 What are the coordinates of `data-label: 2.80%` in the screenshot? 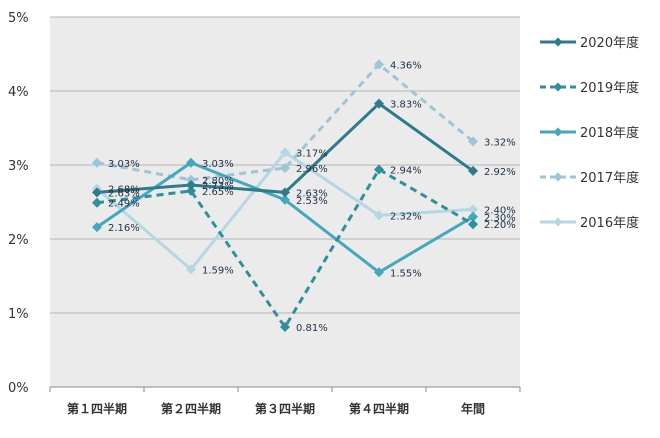 It's located at (218, 181).